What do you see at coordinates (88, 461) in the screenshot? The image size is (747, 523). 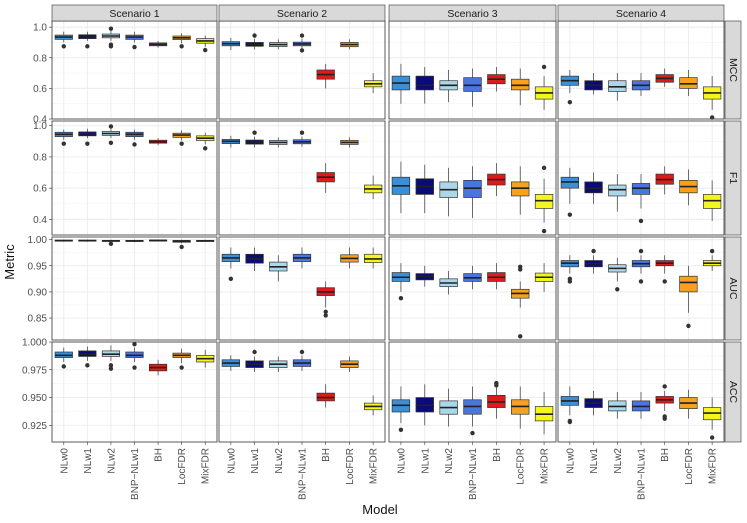 I see `x-tick-label-nlw1: NLw1` at bounding box center [88, 461].